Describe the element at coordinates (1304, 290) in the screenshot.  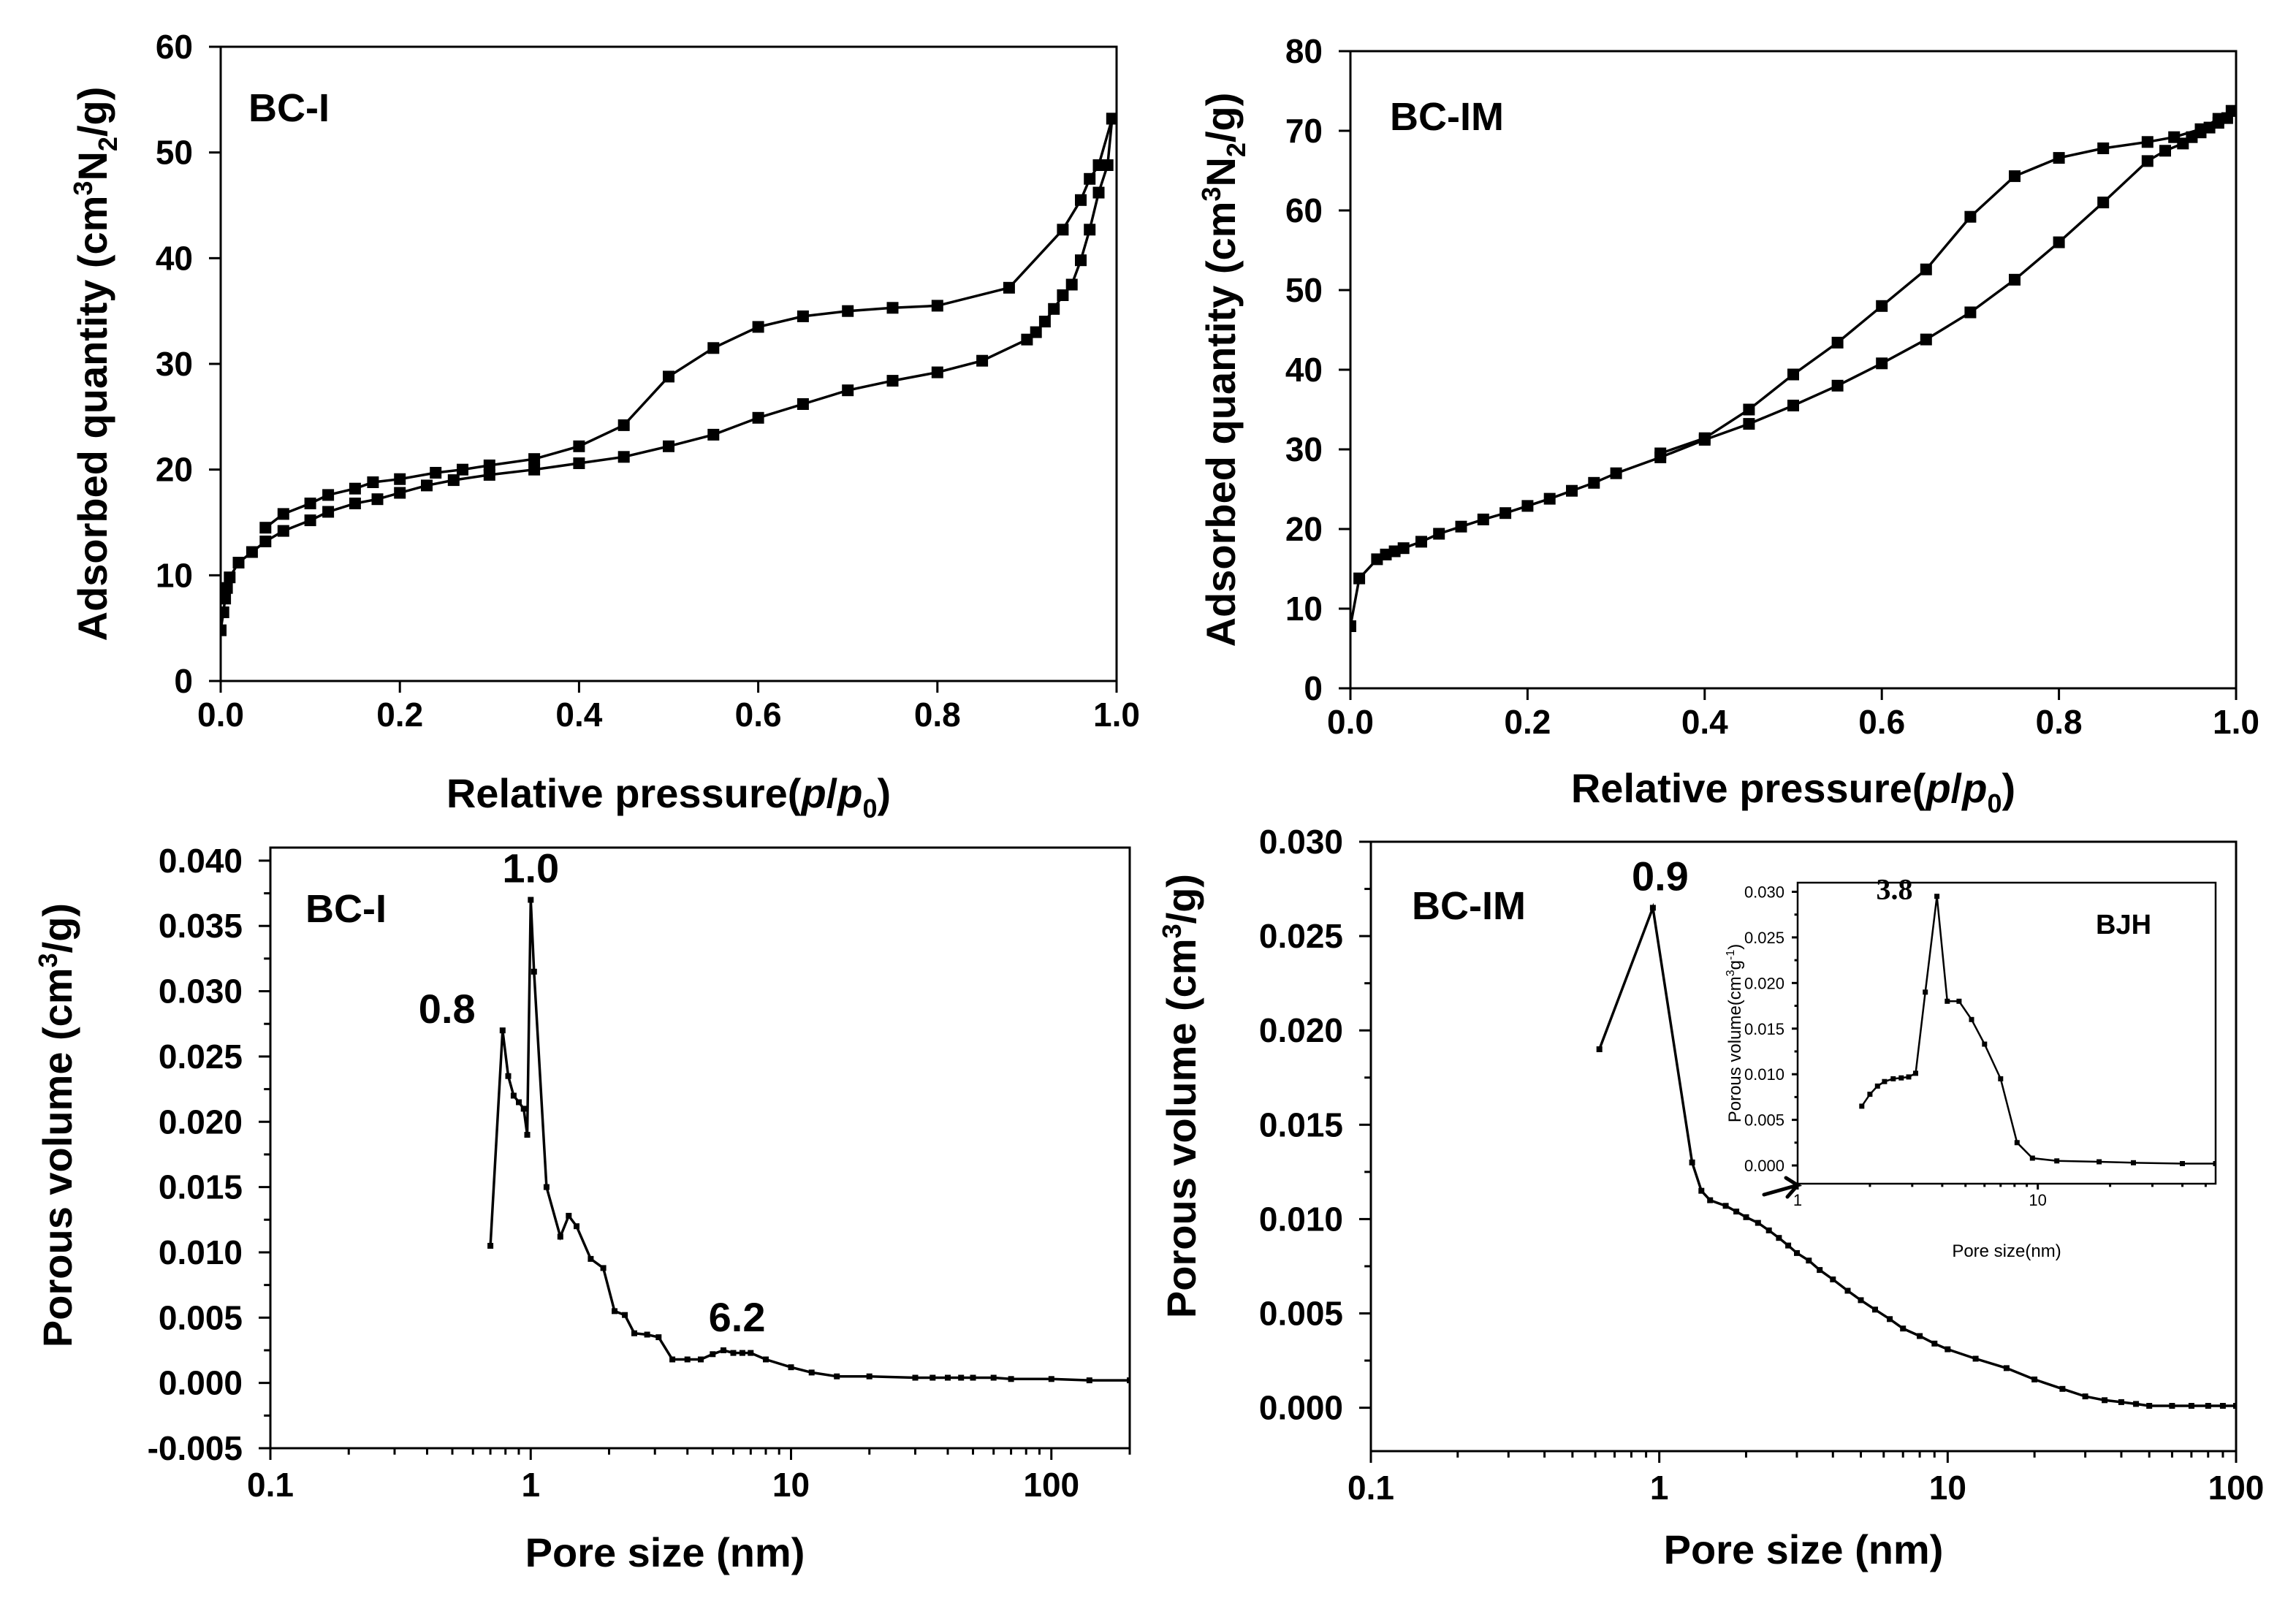
I see `y-tick-label: 50` at that location.